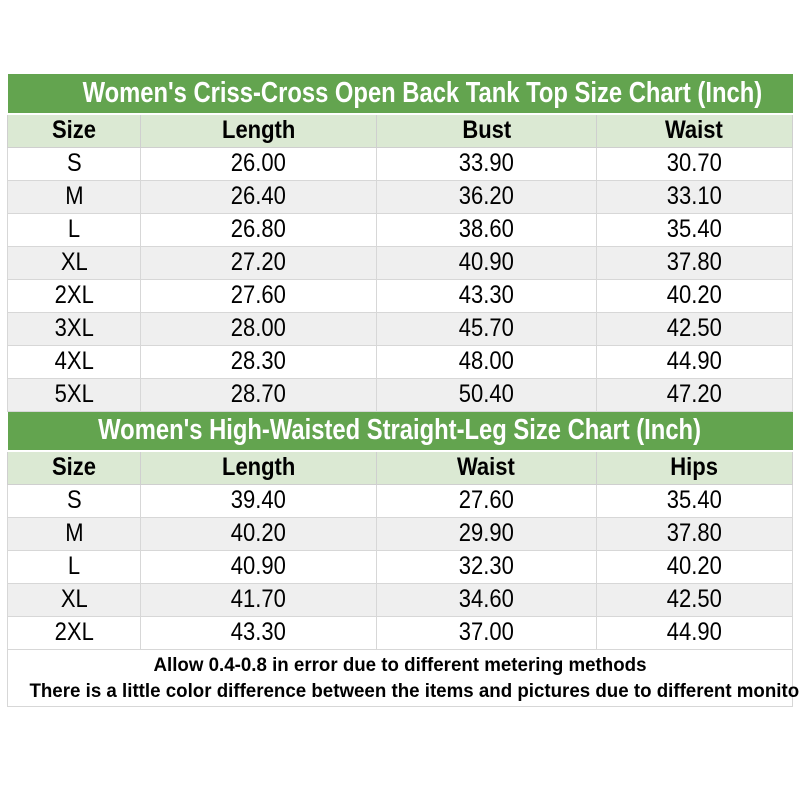 Image resolution: width=800 pixels, height=800 pixels. I want to click on size-value: 5XL, so click(74, 394).